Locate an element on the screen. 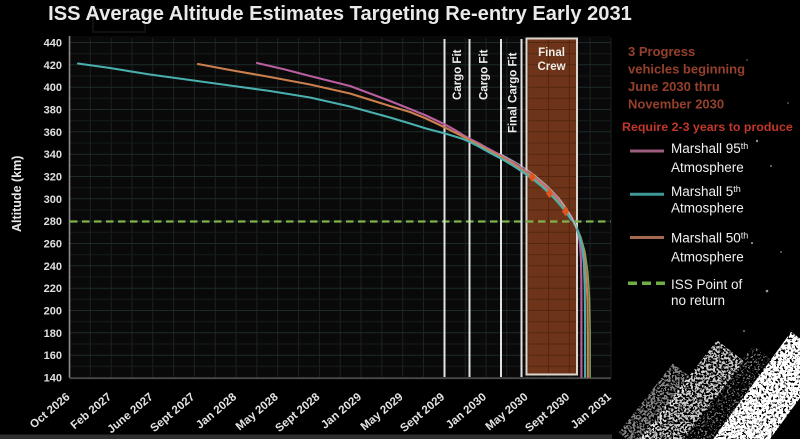  svg-text: 240 is located at coordinates (53, 267).